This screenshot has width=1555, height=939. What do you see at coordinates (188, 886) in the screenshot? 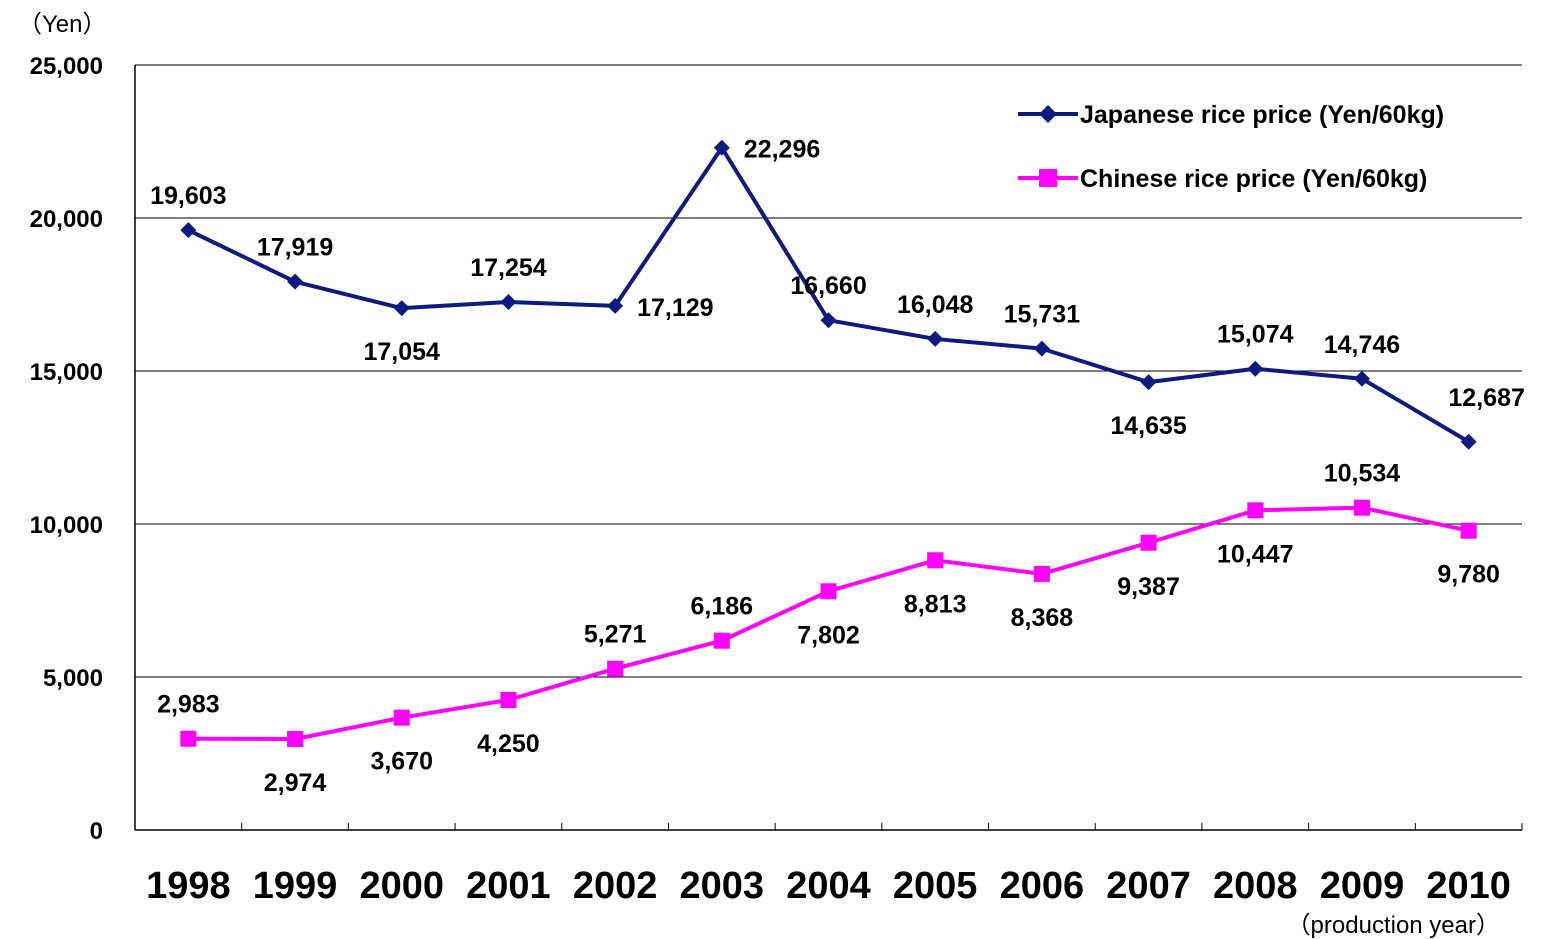
I see `x-tick-label: 1998` at bounding box center [188, 886].